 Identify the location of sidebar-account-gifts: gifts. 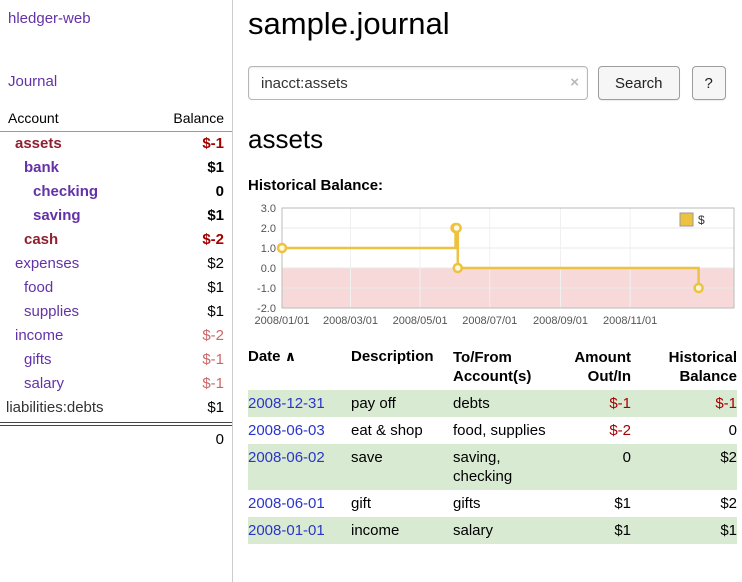
(38, 359).